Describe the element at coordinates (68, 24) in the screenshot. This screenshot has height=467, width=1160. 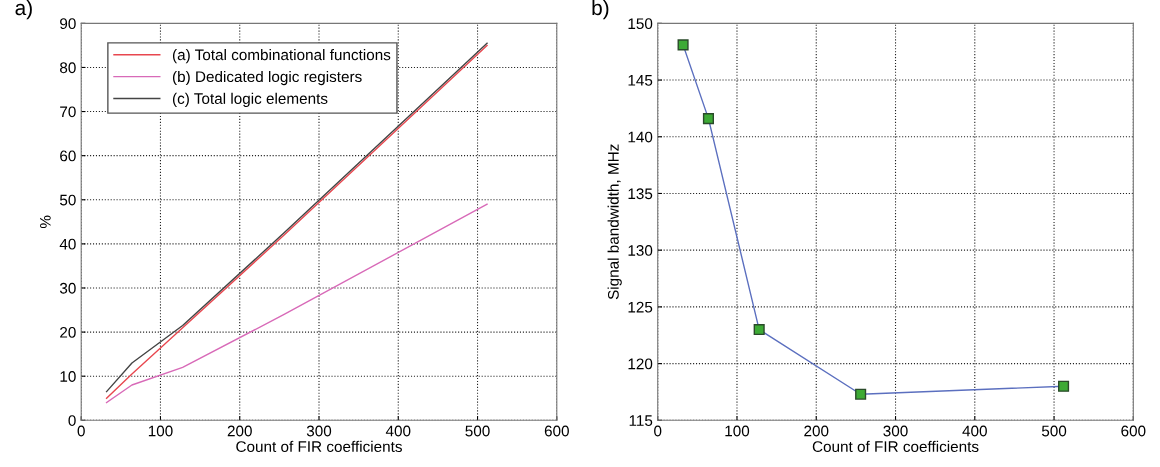
I see `y-tick-label: 90` at that location.